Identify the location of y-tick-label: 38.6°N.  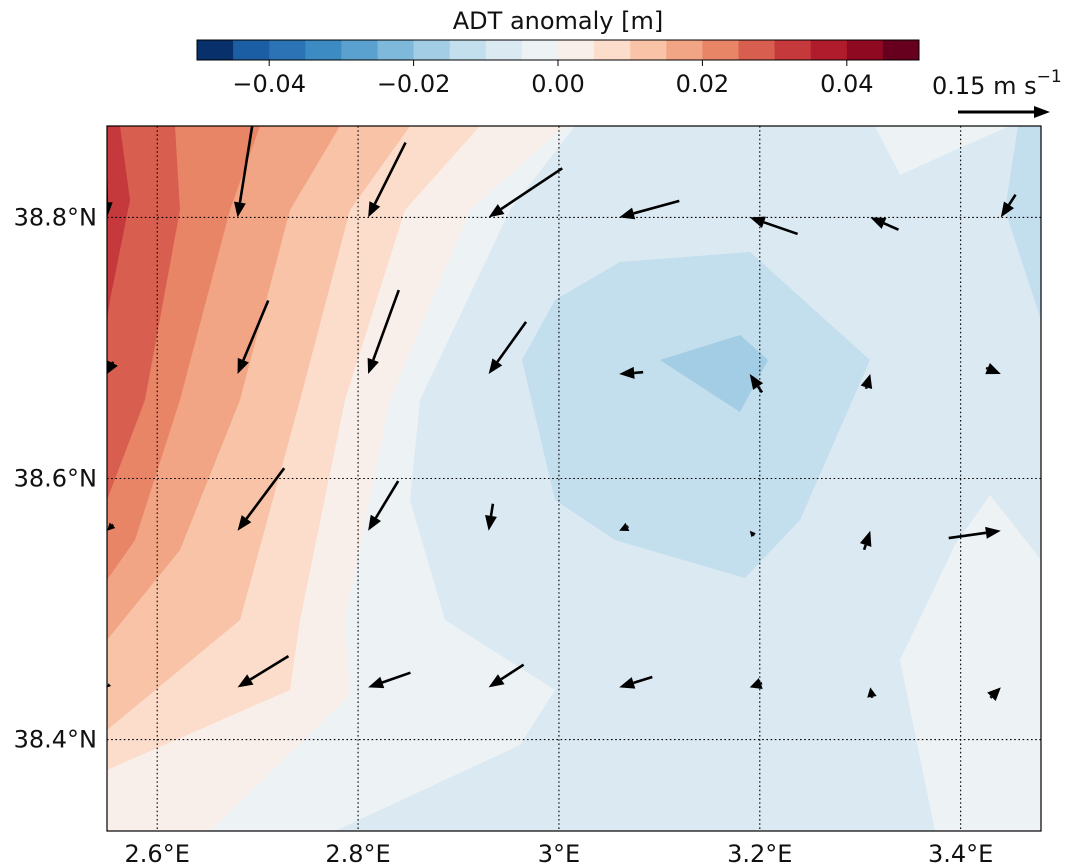
(55, 479).